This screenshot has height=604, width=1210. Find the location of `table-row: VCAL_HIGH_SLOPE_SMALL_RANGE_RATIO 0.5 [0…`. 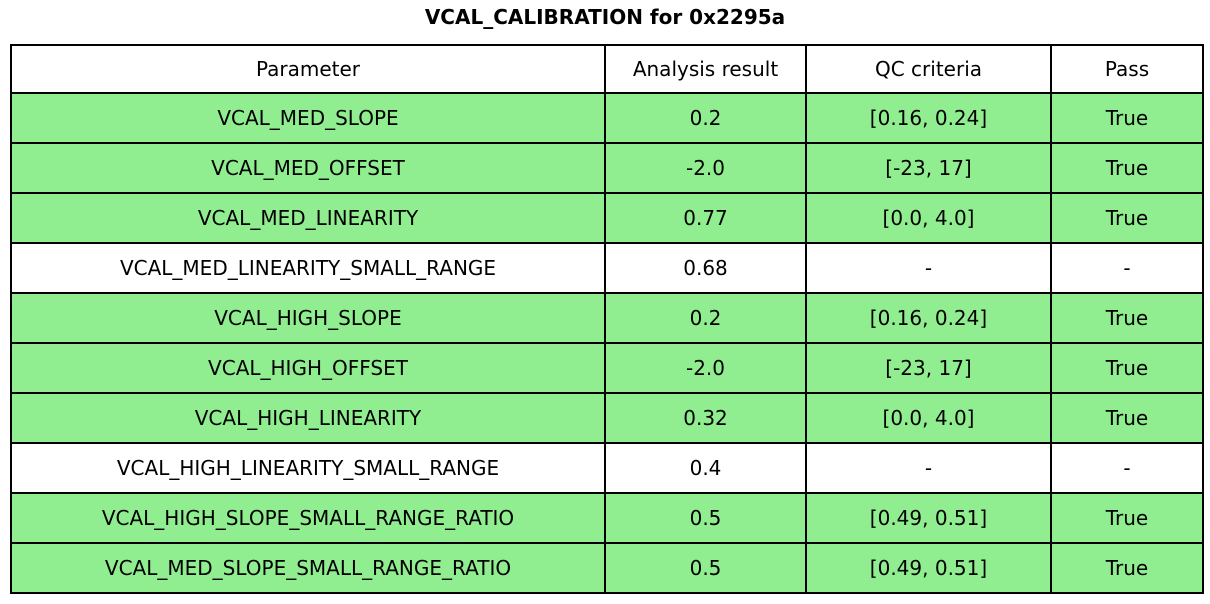

table-row: VCAL_HIGH_SLOPE_SMALL_RANGE_RATIO 0.5 [0… is located at coordinates (607, 518).